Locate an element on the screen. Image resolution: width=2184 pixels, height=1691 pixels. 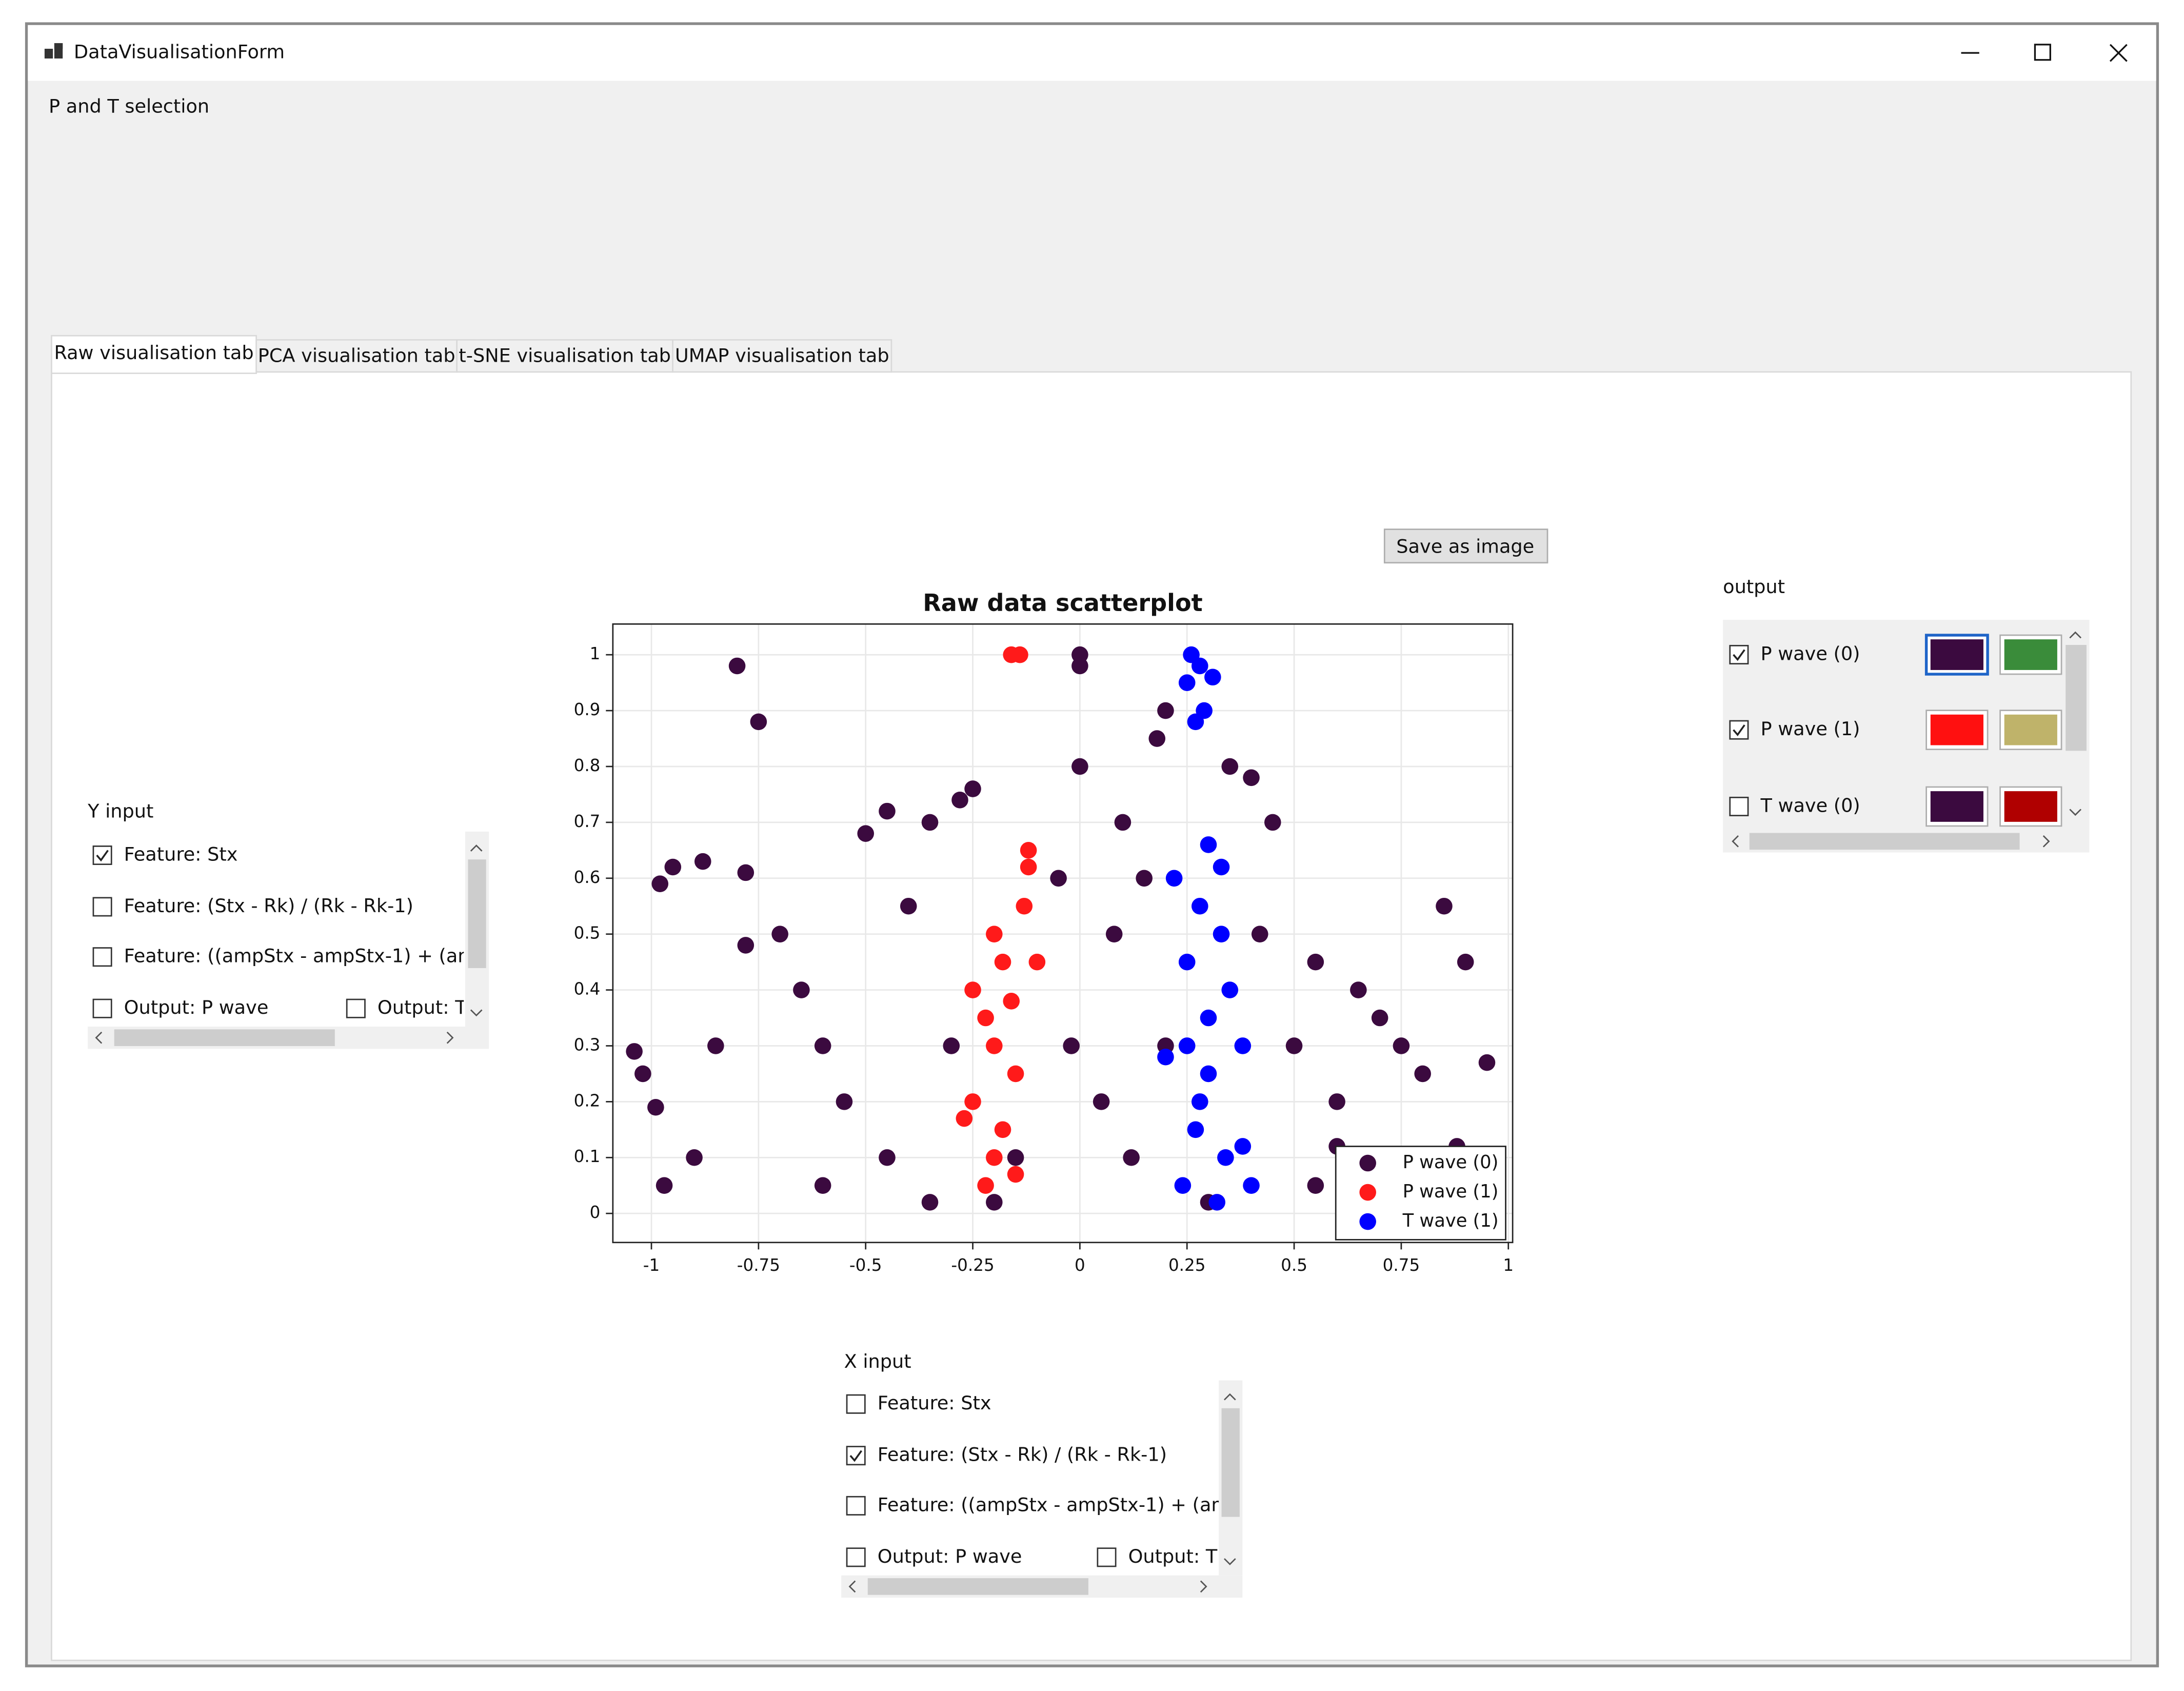
y-tick-label: 0.3 is located at coordinates (587, 1044).